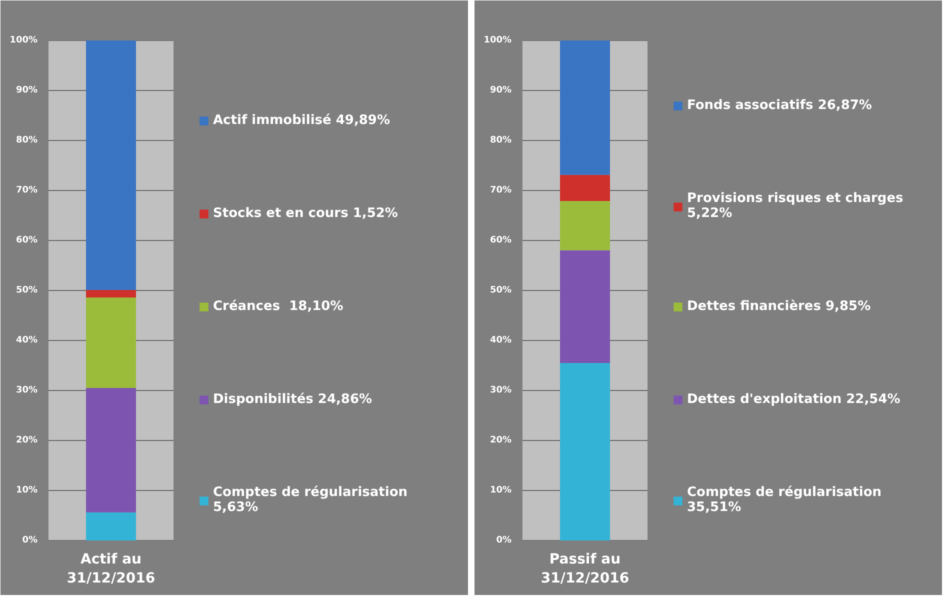 The width and height of the screenshot is (944, 597). I want to click on legend-label: Dettes d'exploitation 22,54%, so click(793, 399).